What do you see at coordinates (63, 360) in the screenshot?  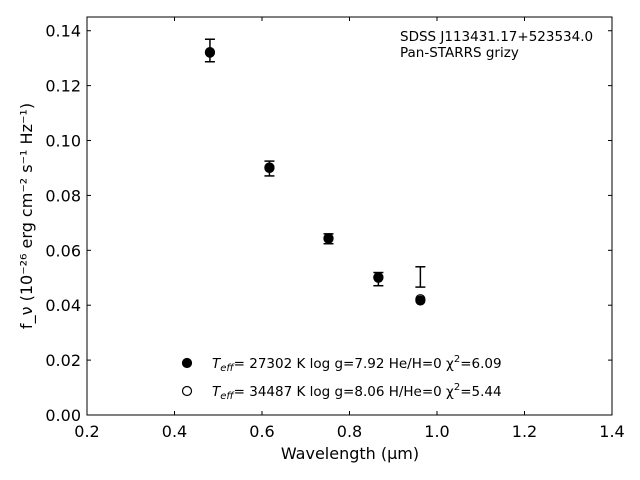 I see `y-tick-label: 0.02` at bounding box center [63, 360].